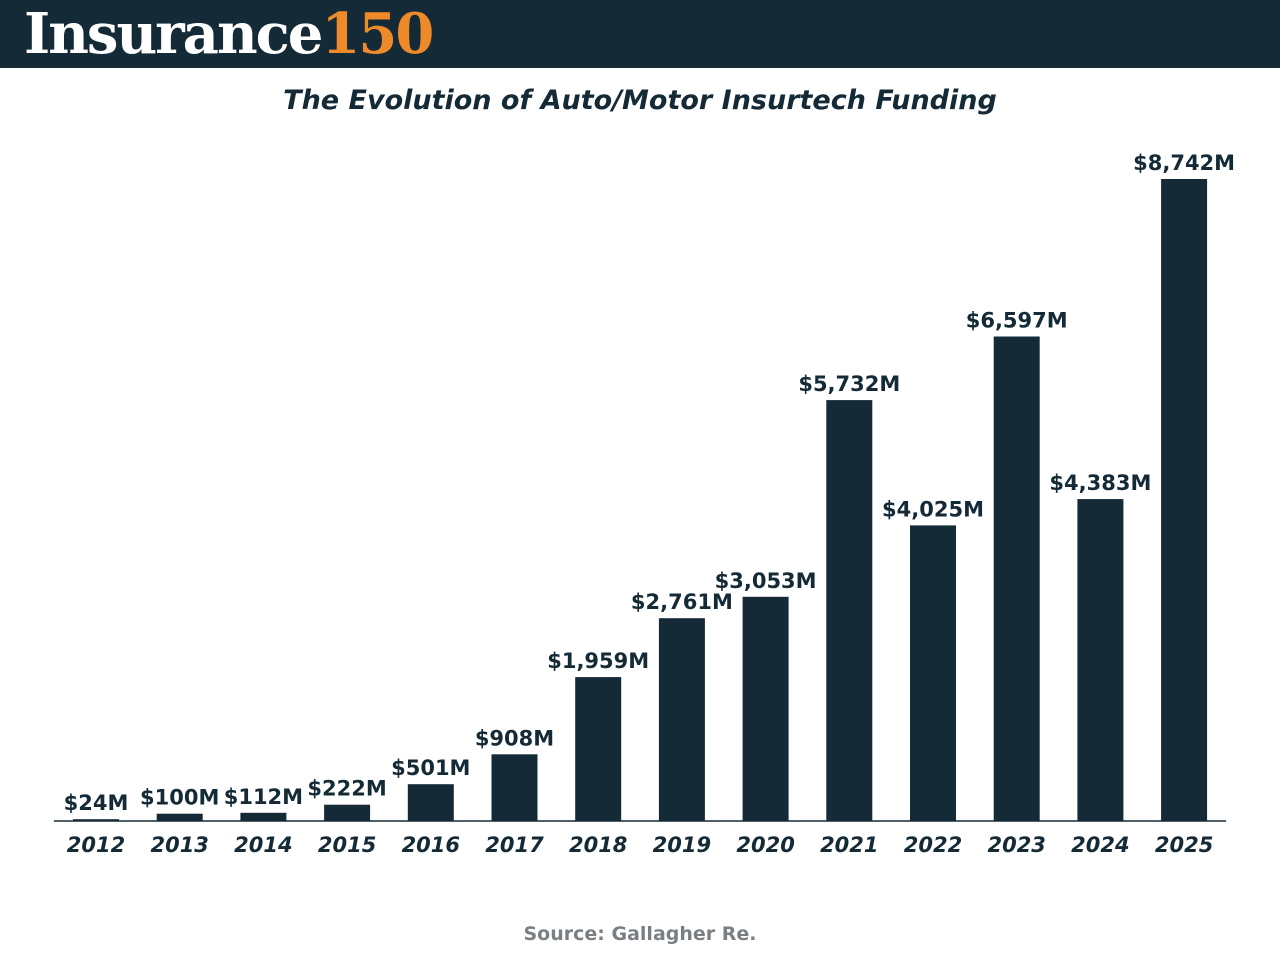 The image size is (1280, 960). I want to click on tick-label-2023: 2023, so click(1016, 845).